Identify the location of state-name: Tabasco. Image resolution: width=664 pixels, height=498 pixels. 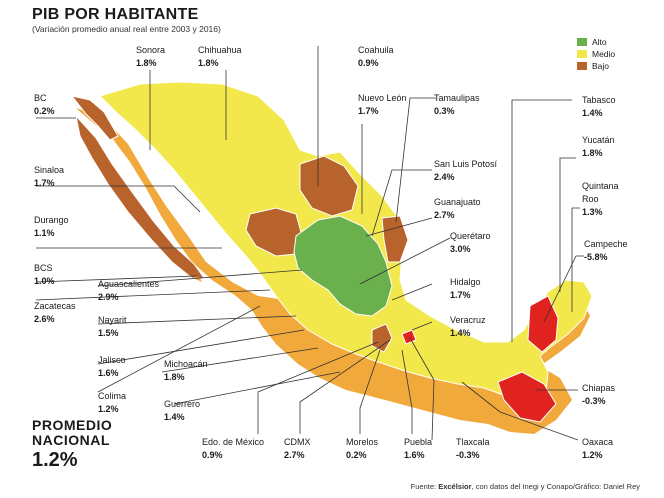
(599, 100).